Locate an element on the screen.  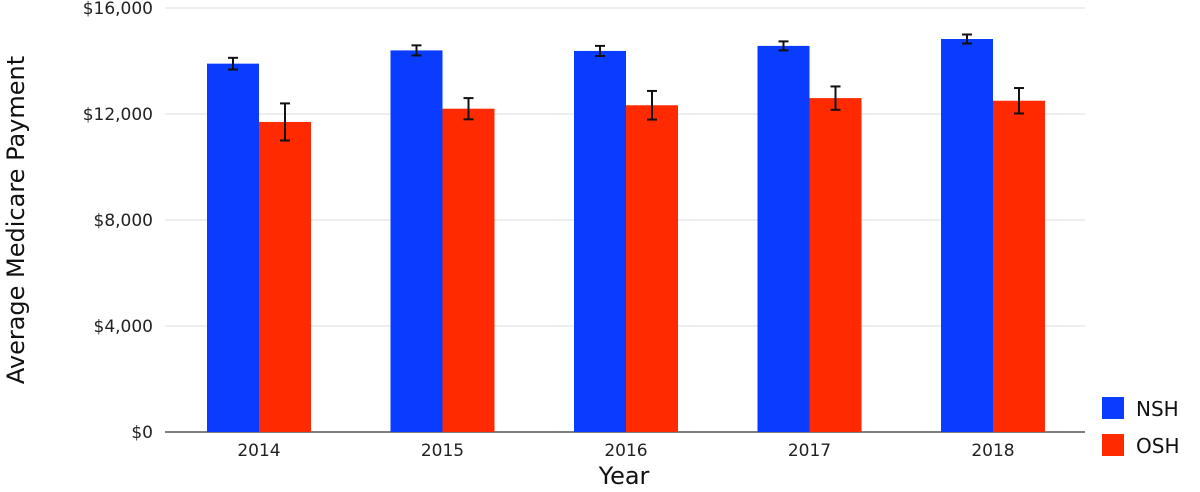
legend-swatch-osh is located at coordinates (1113, 445).